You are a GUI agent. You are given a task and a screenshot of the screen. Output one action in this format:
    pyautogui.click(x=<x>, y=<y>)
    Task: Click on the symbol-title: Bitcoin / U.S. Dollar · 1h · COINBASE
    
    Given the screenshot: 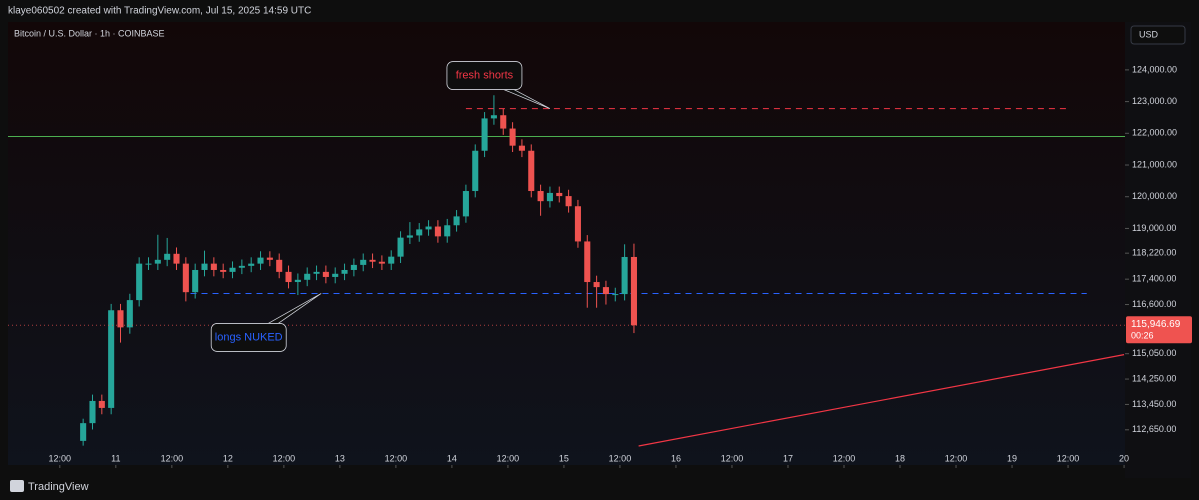 What is the action you would take?
    pyautogui.click(x=89, y=33)
    